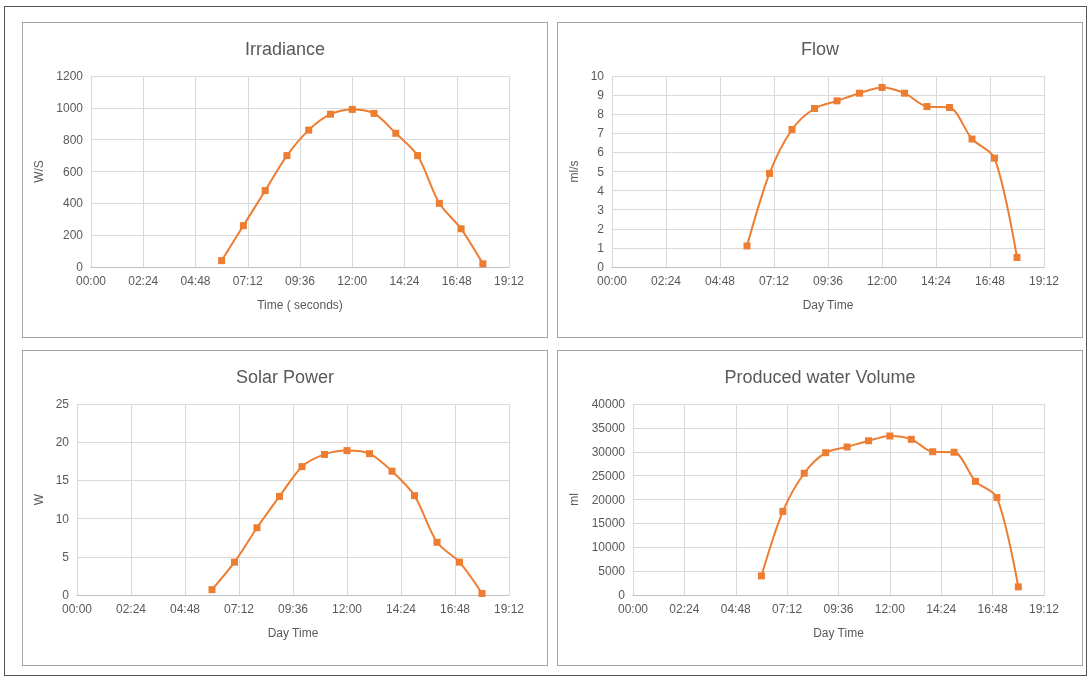 This screenshot has height=681, width=1091. Describe the element at coordinates (608, 404) in the screenshot. I see `y-tick-label: 40000` at that location.